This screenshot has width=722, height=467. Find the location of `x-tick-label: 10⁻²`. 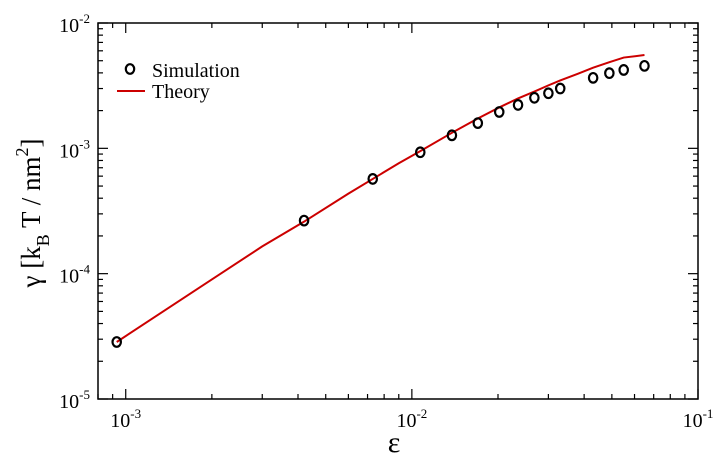

x-tick-label: 10⁻² is located at coordinates (411, 419).